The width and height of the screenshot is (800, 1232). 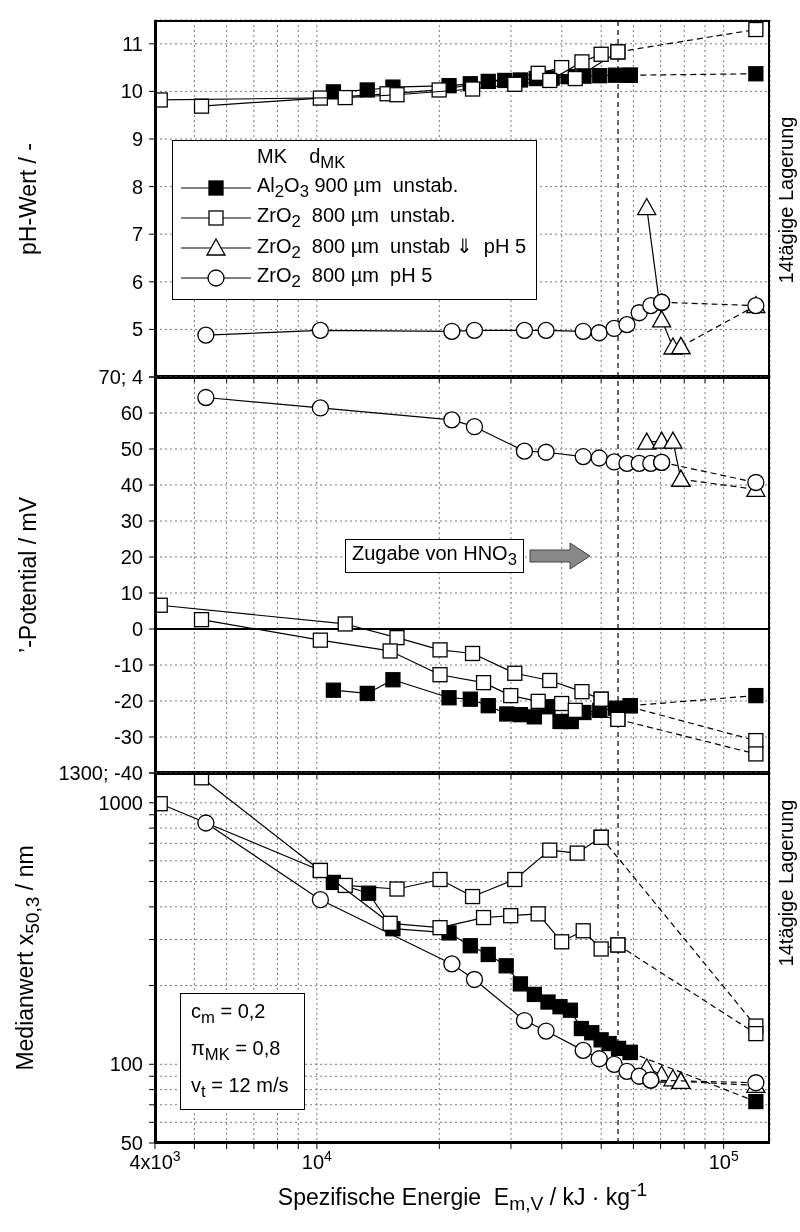 What do you see at coordinates (434, 556) in the screenshot?
I see `annotation: Zugabe von HNO$_{3}$` at bounding box center [434, 556].